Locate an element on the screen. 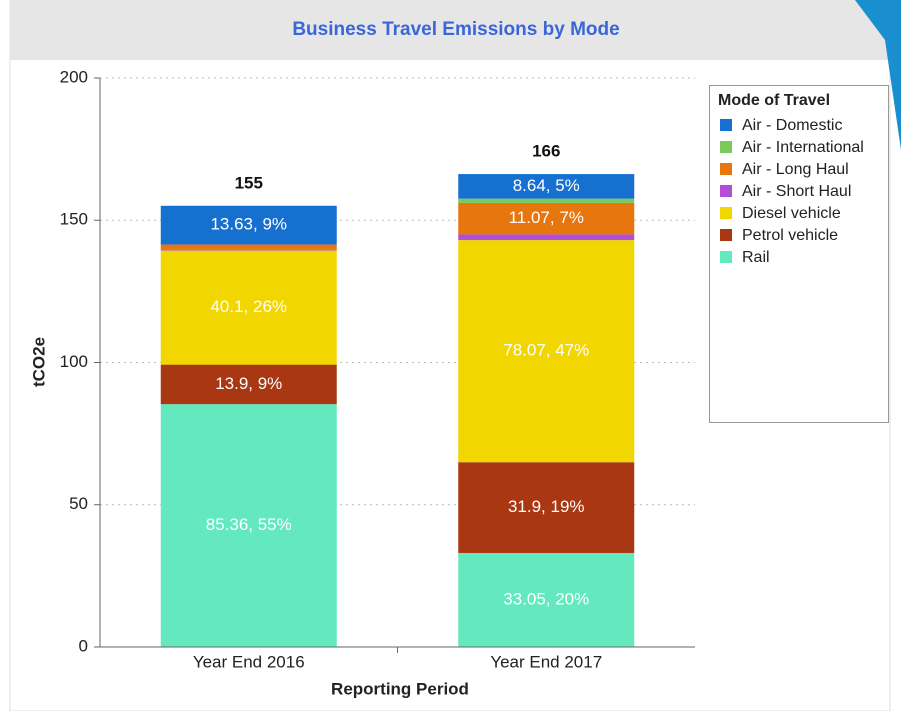 The height and width of the screenshot is (711, 901). data-label: 40.1, 26% is located at coordinates (248, 306).